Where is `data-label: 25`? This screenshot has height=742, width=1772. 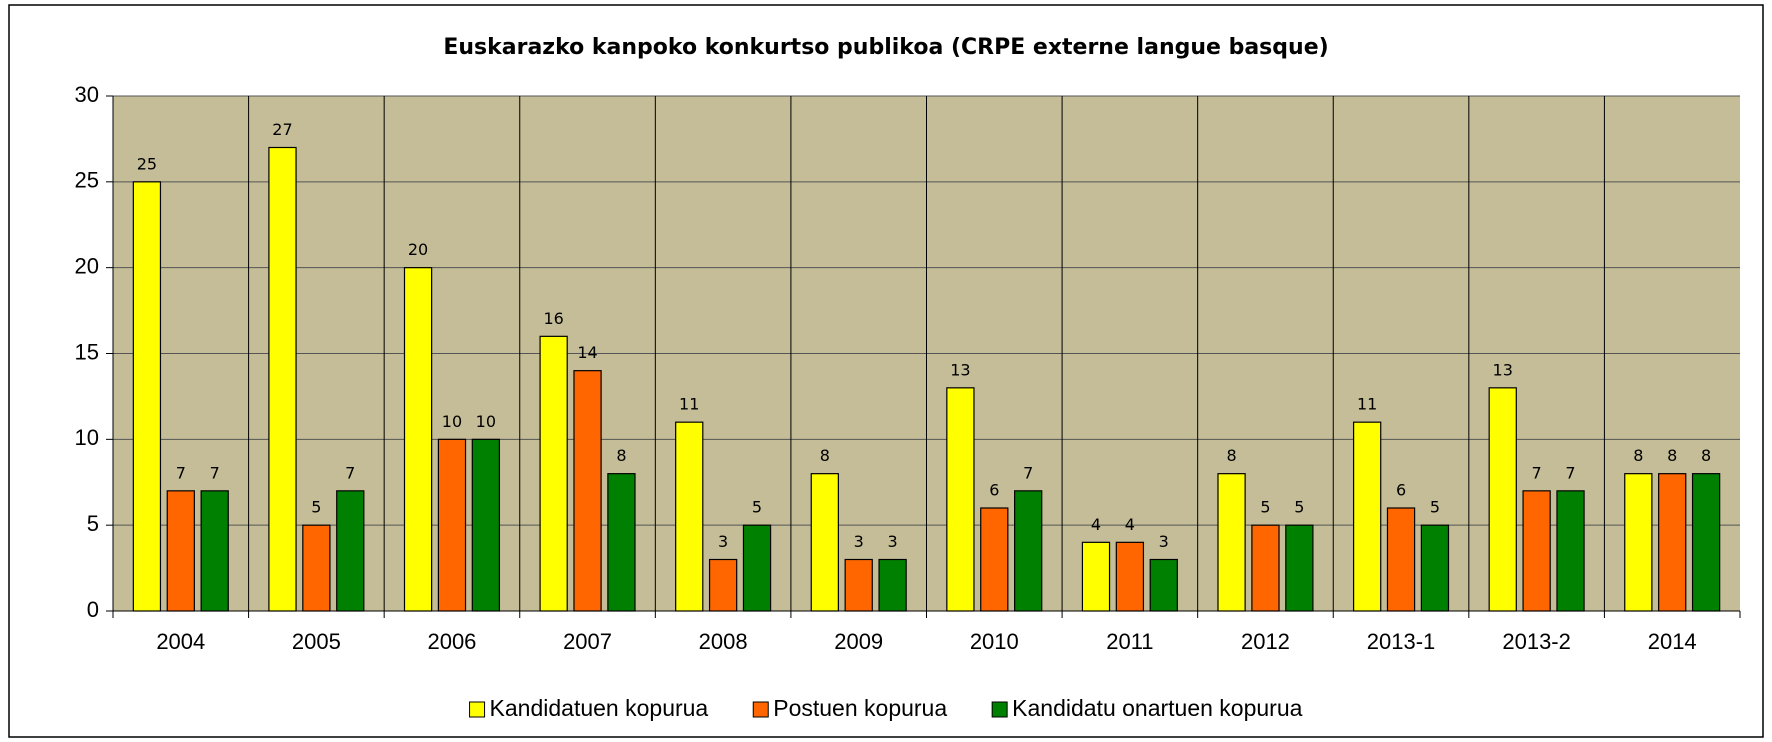
data-label: 25 is located at coordinates (147, 163).